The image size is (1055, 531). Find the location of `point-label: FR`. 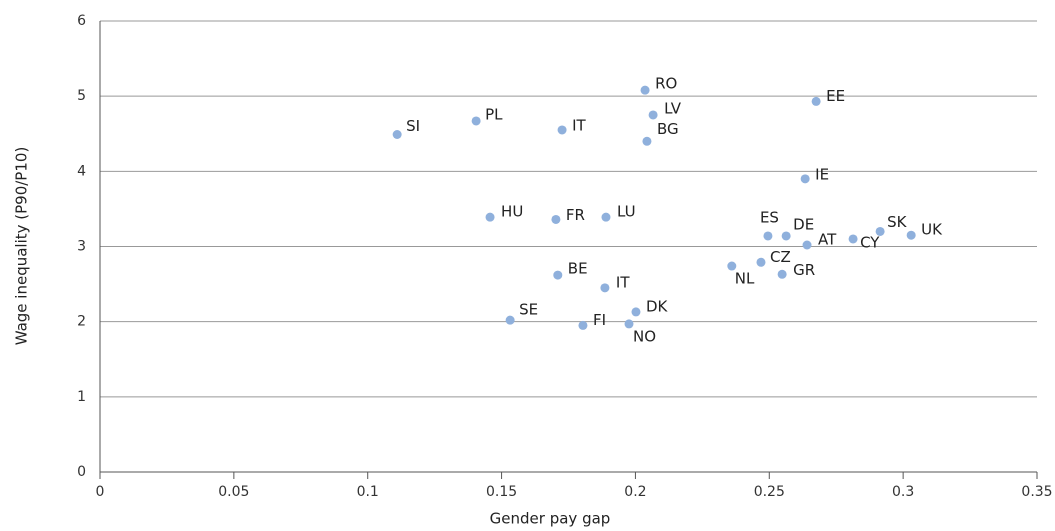

point-label: FR is located at coordinates (575, 215).